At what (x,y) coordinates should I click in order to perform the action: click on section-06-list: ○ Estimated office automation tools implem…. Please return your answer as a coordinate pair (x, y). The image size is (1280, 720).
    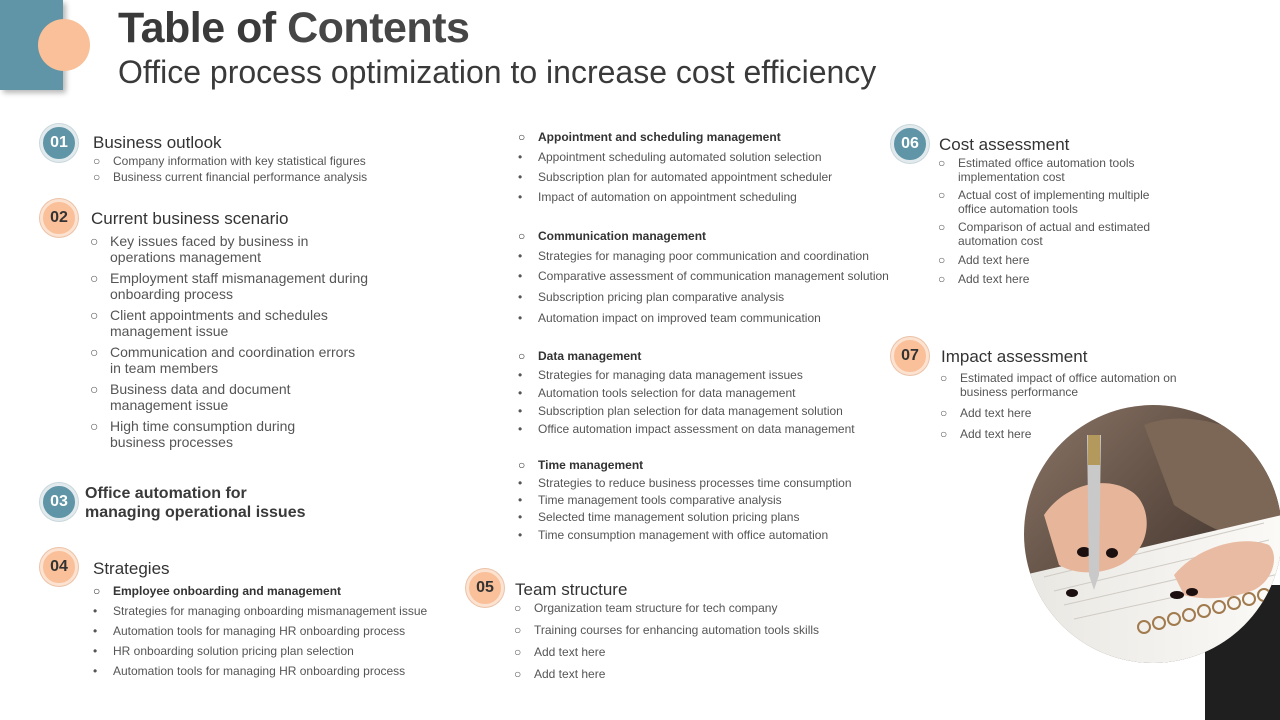
    Looking at the image, I should click on (1063, 221).